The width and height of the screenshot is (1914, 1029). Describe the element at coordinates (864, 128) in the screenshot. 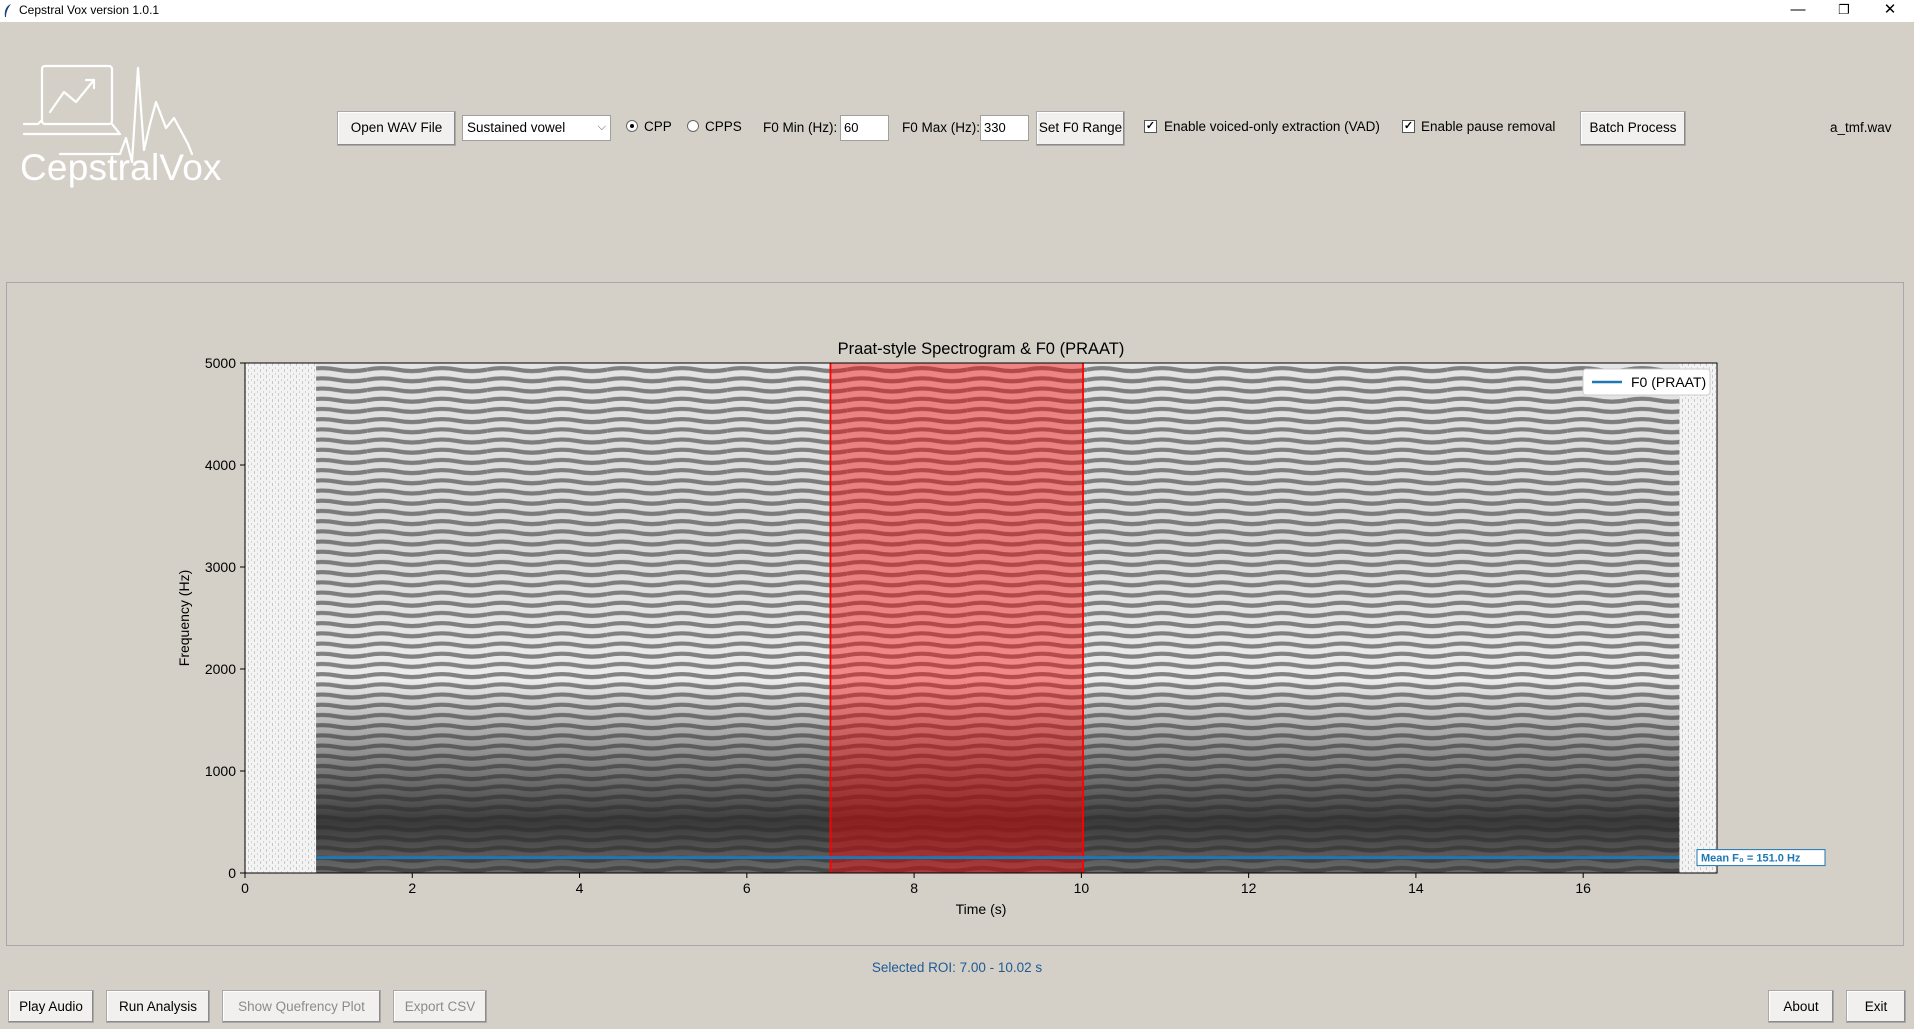

I see `f0-min-field: 60` at that location.